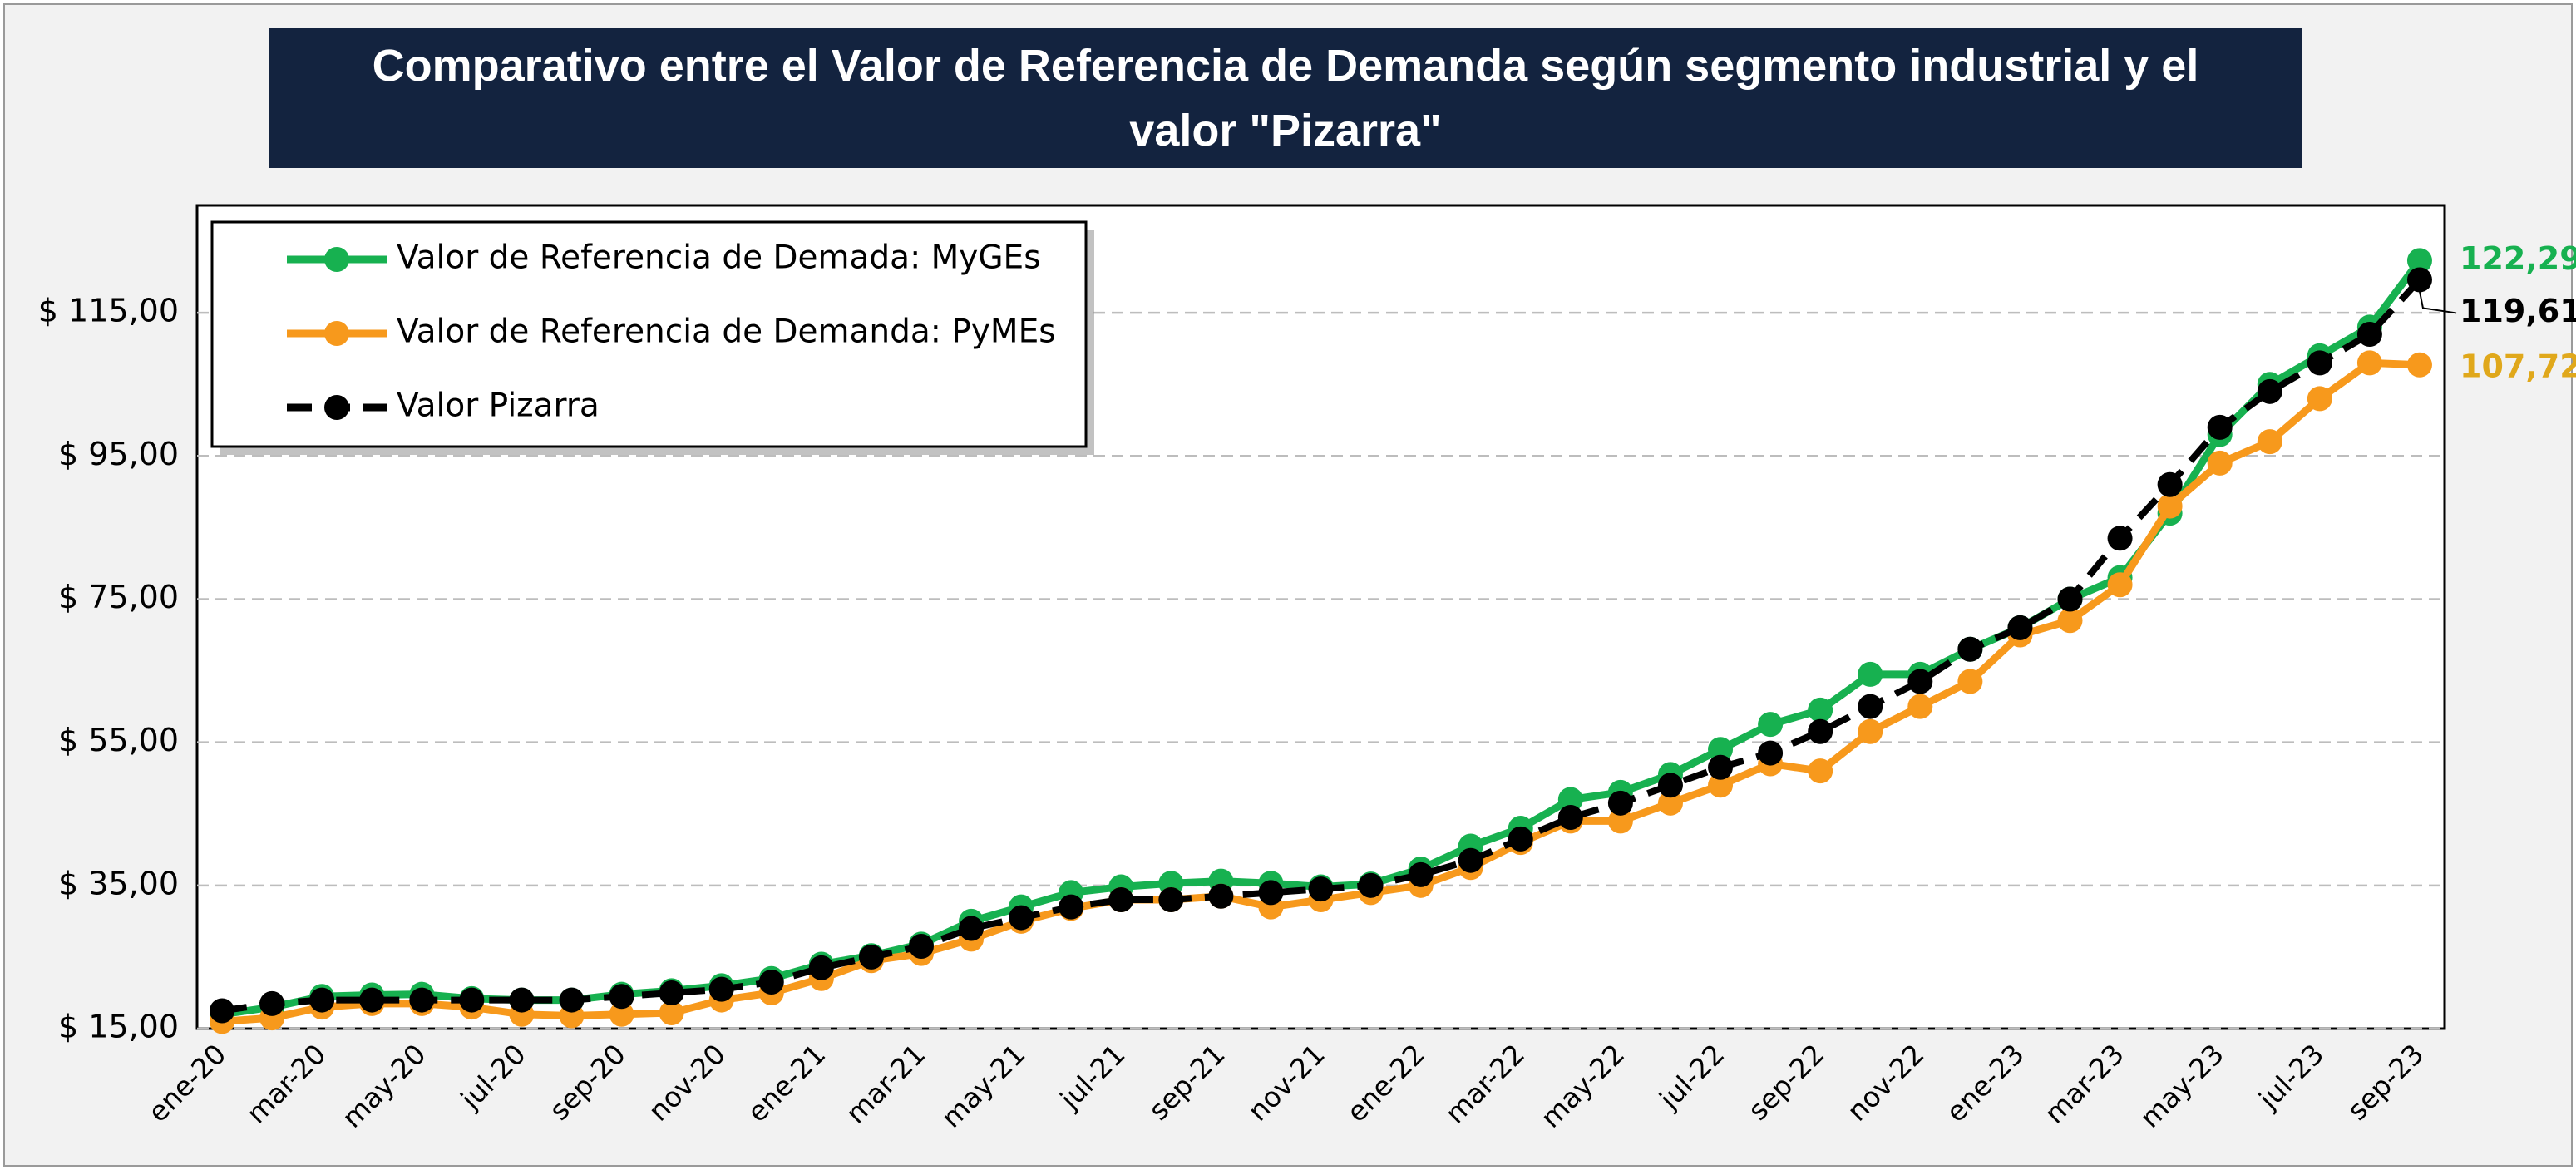 The height and width of the screenshot is (1170, 2576). What do you see at coordinates (687, 1083) in the screenshot?
I see `x-tick-label: nov-20` at bounding box center [687, 1083].